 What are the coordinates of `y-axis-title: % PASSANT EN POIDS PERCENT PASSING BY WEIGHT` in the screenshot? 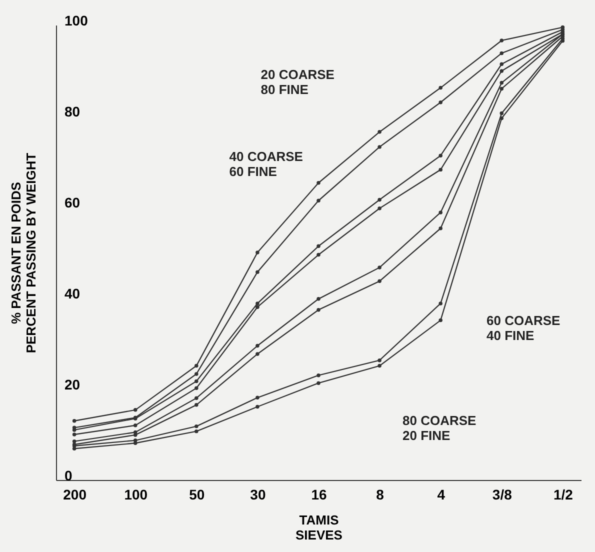 It's located at (23, 253).